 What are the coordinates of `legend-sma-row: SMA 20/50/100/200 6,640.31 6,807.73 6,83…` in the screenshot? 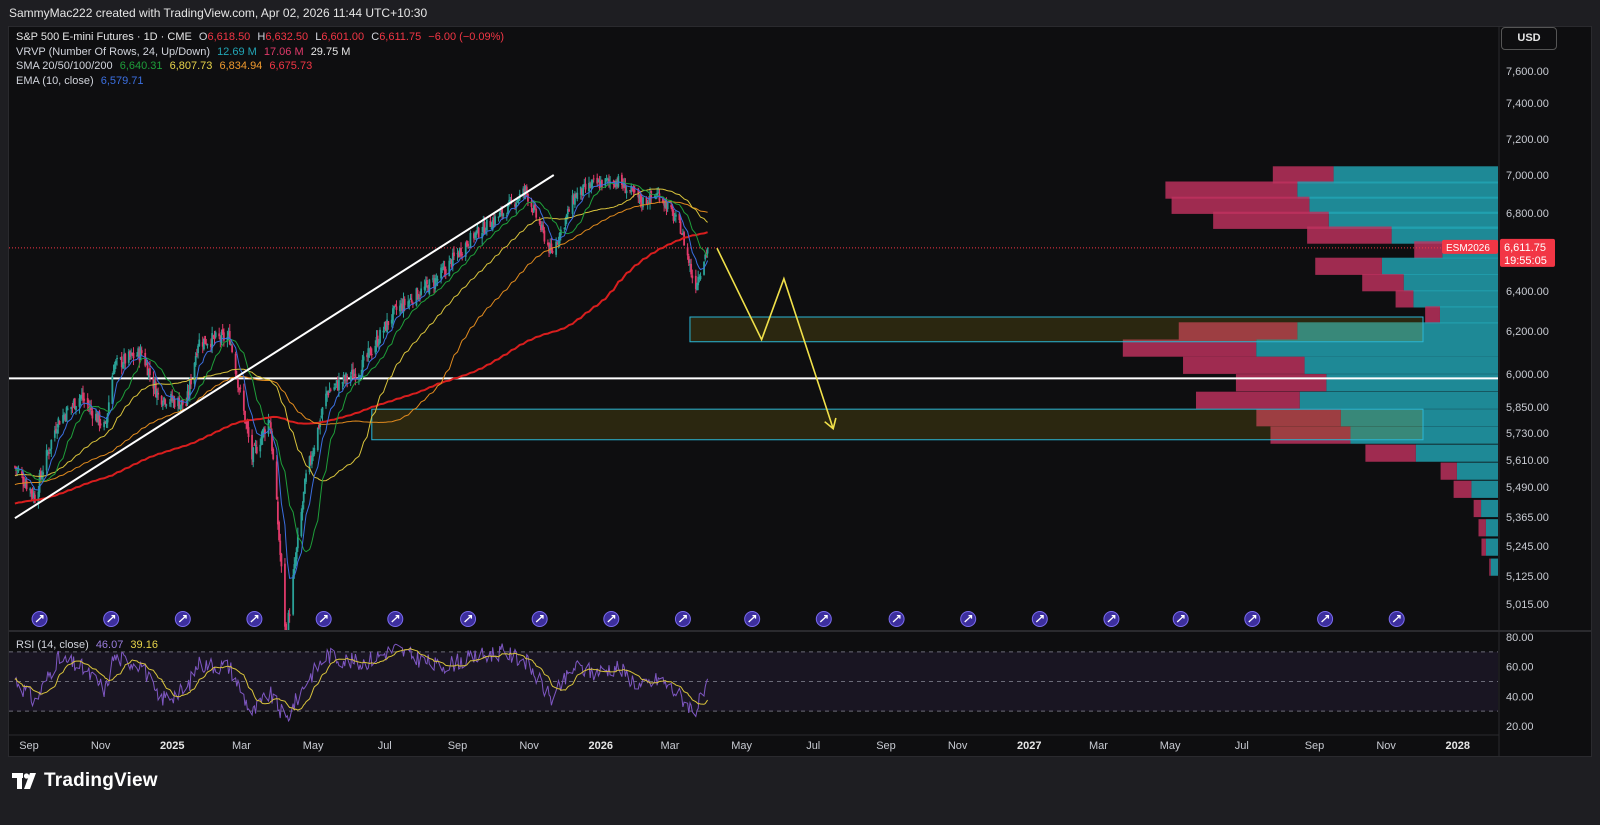 It's located at (262, 66).